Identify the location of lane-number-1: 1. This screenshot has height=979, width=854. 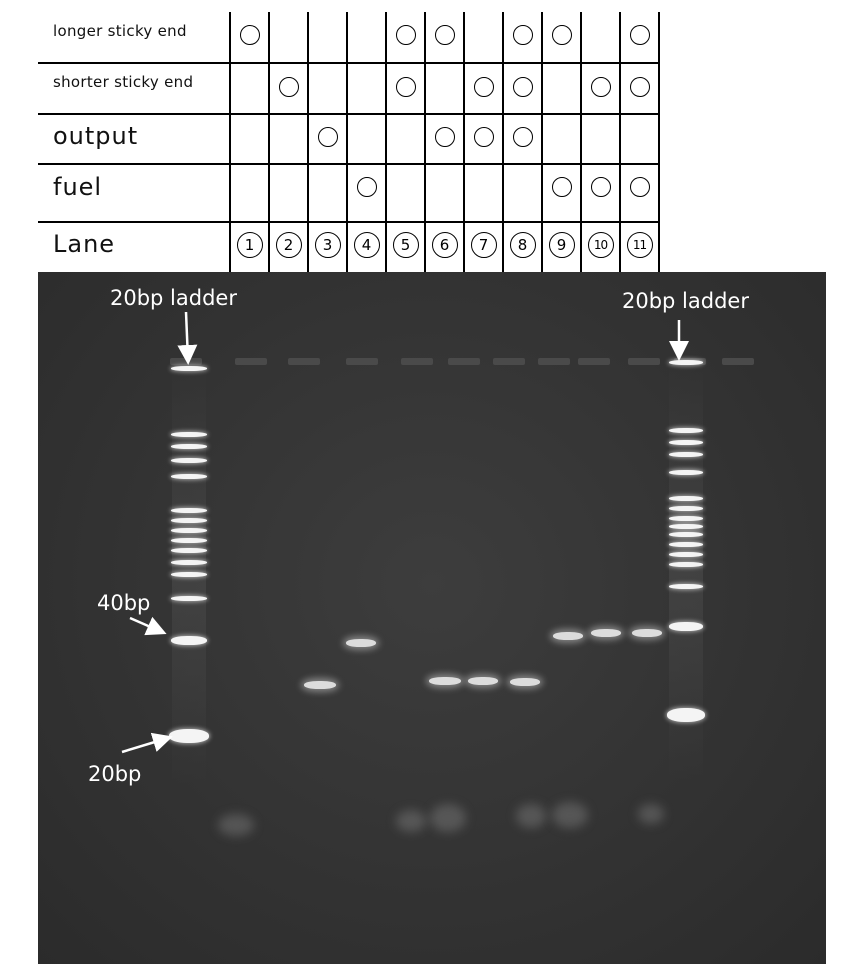
(249, 245).